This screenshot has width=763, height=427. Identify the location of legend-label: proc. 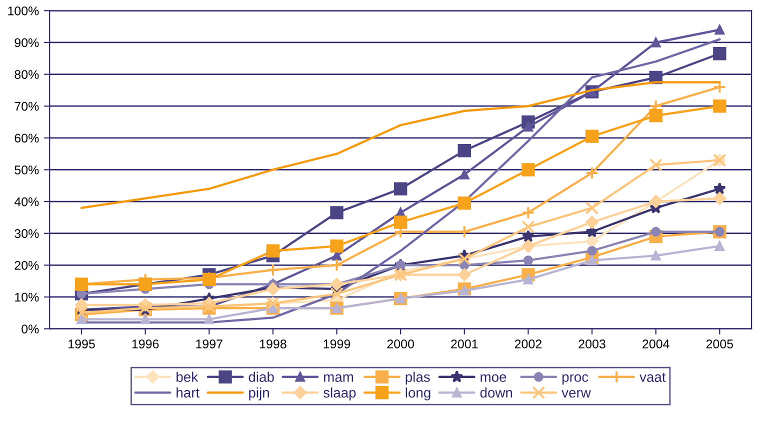
(575, 379).